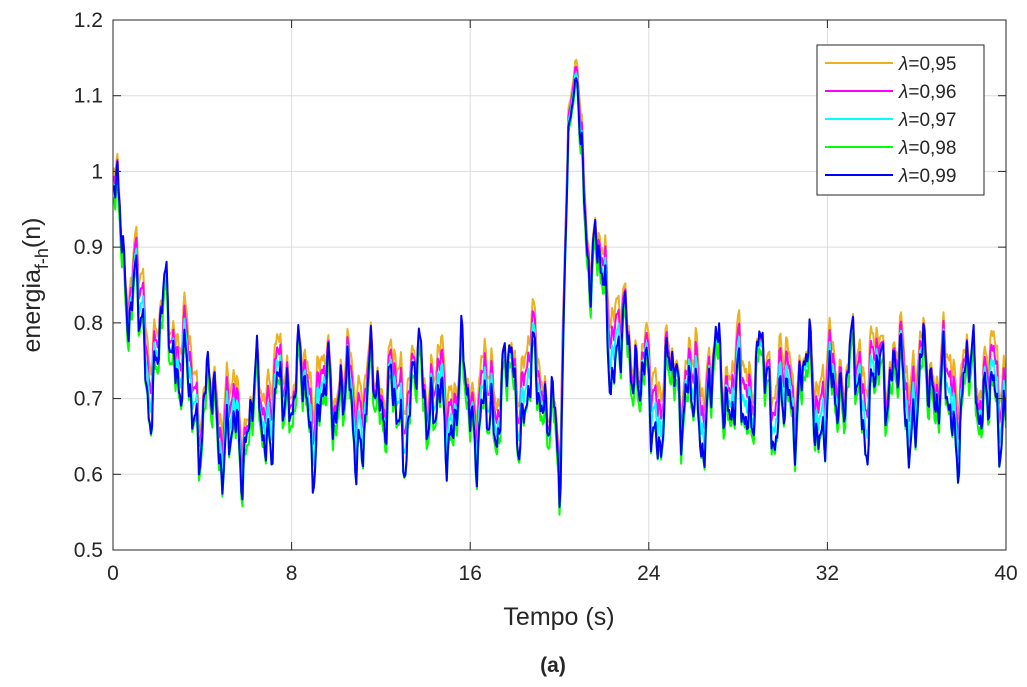 This screenshot has height=687, width=1027. I want to click on x-tick-label: 8, so click(292, 573).